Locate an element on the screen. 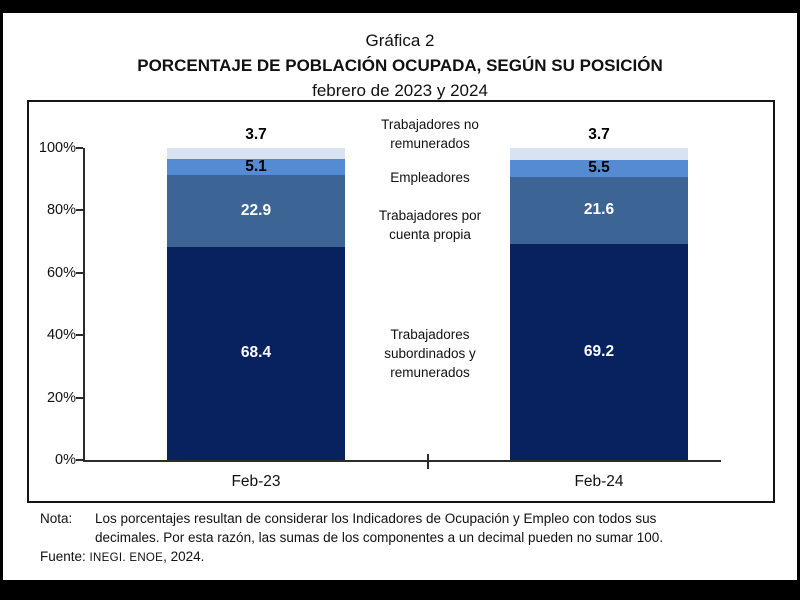 This screenshot has height=600, width=800. frame-bottom is located at coordinates (400, 590).